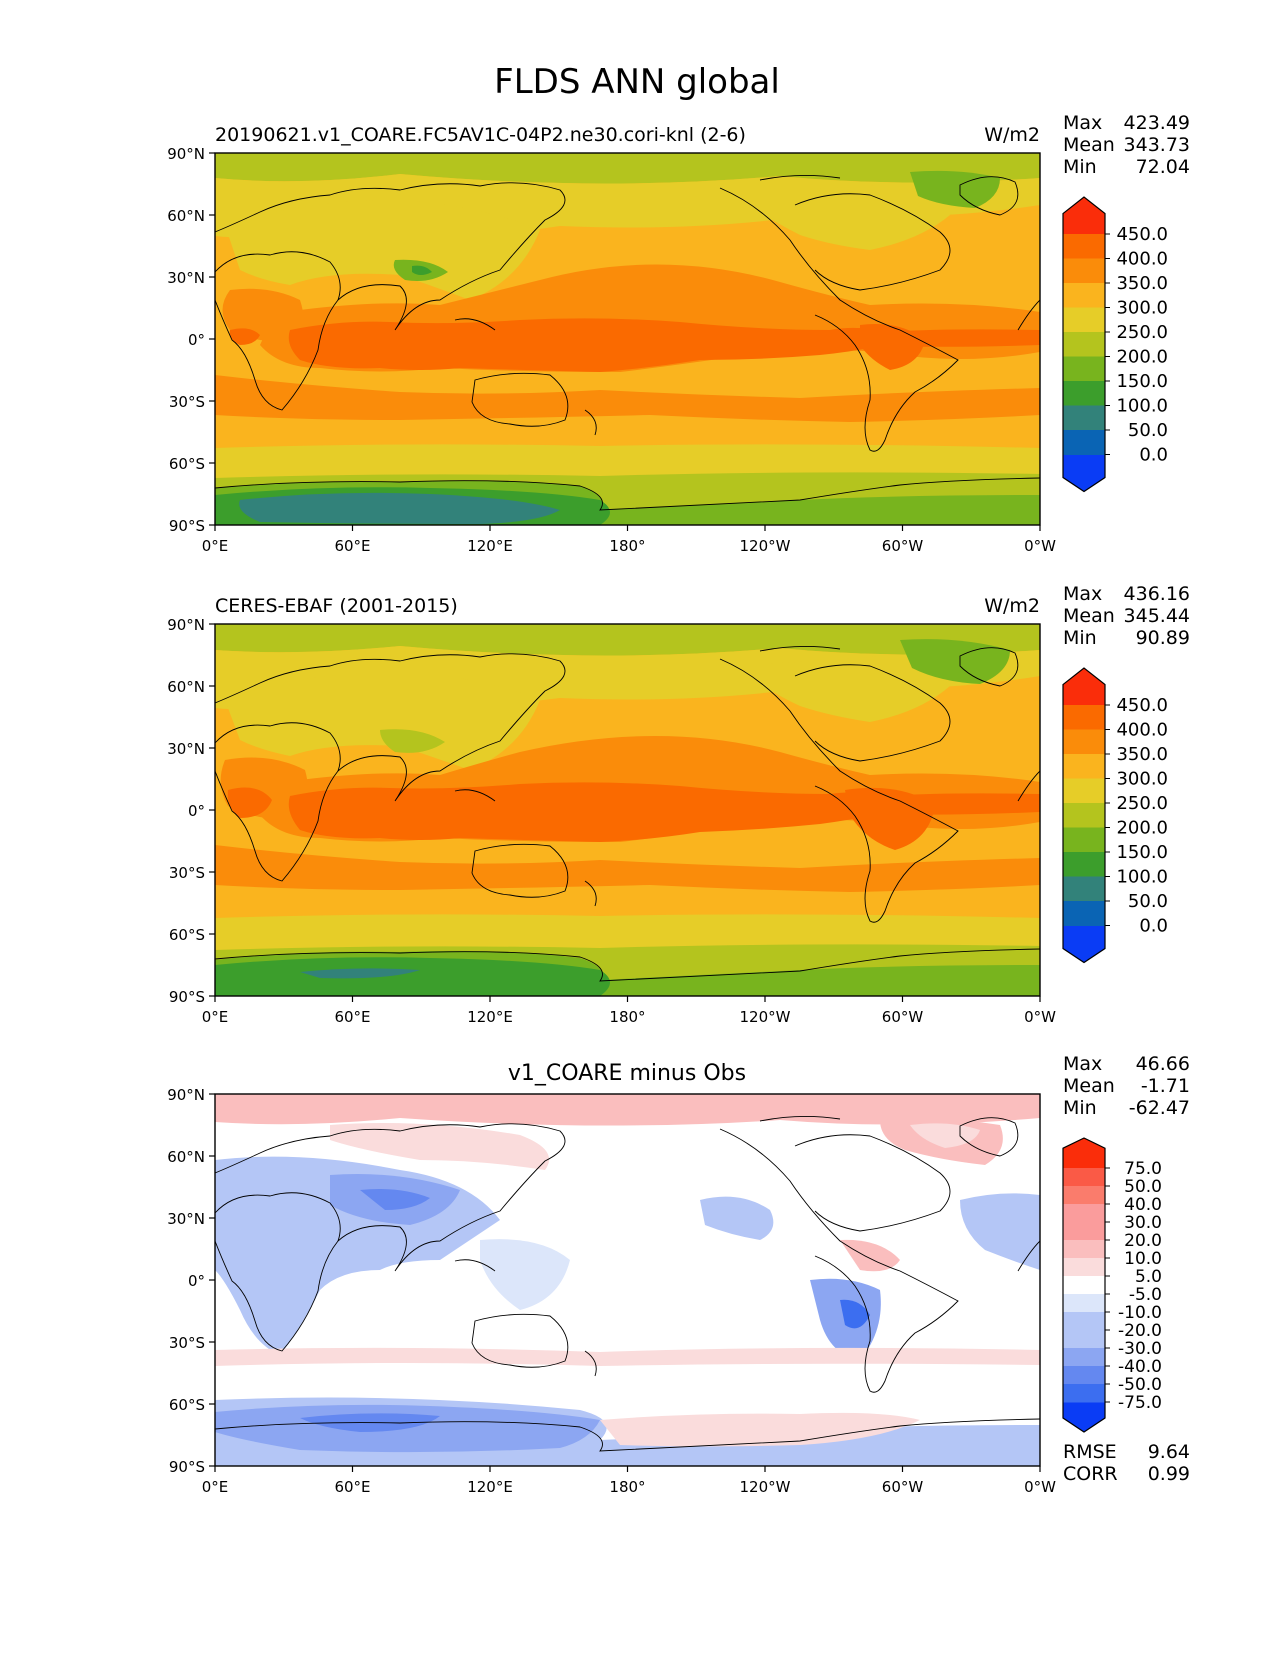 The height and width of the screenshot is (1654, 1275). What do you see at coordinates (187, 464) in the screenshot?
I see `lat-tick-label: 60°S` at bounding box center [187, 464].